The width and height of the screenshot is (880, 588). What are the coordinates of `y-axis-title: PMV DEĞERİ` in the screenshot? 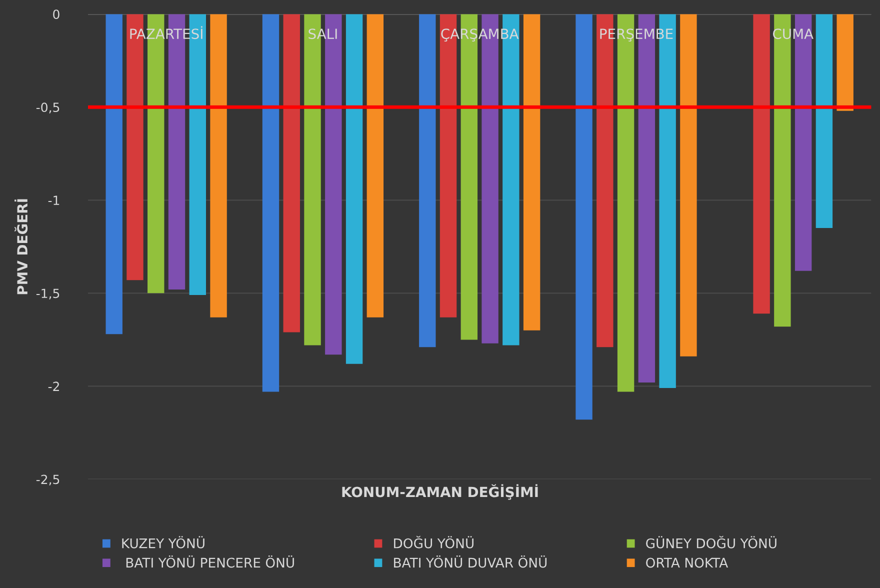 It's located at (21, 246).